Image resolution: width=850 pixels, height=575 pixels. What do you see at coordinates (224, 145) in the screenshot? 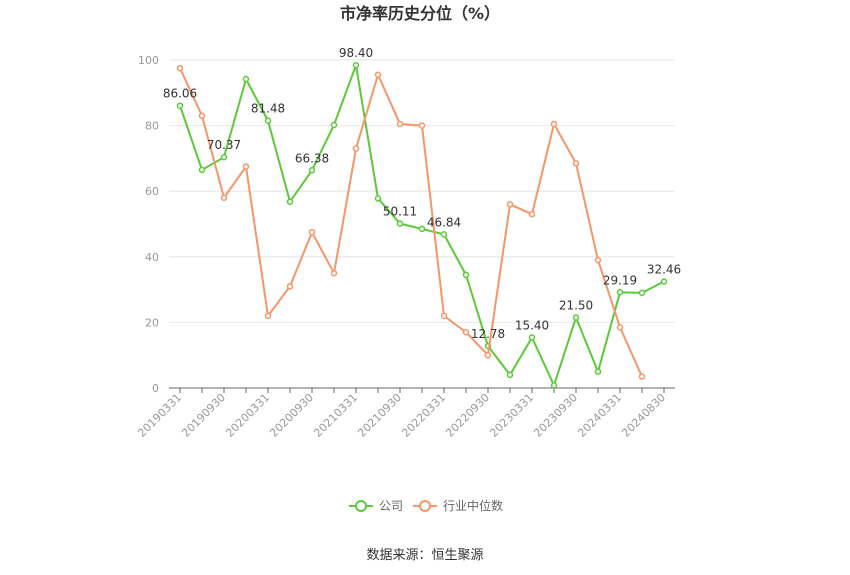
I see `data-label: 70.37` at bounding box center [224, 145].